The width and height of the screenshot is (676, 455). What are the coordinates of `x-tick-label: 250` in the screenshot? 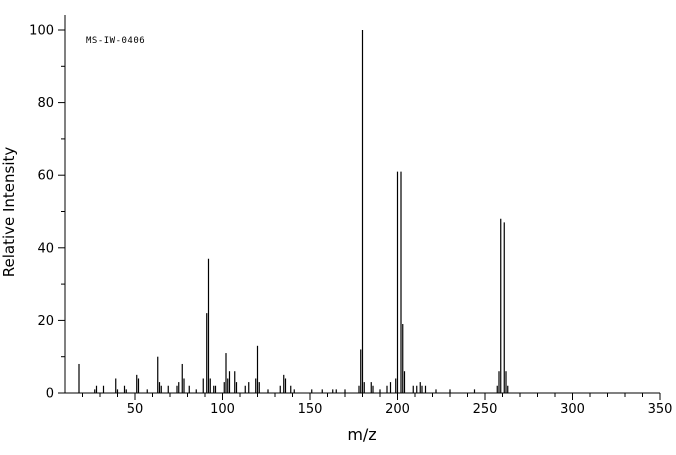 It's located at (485, 409).